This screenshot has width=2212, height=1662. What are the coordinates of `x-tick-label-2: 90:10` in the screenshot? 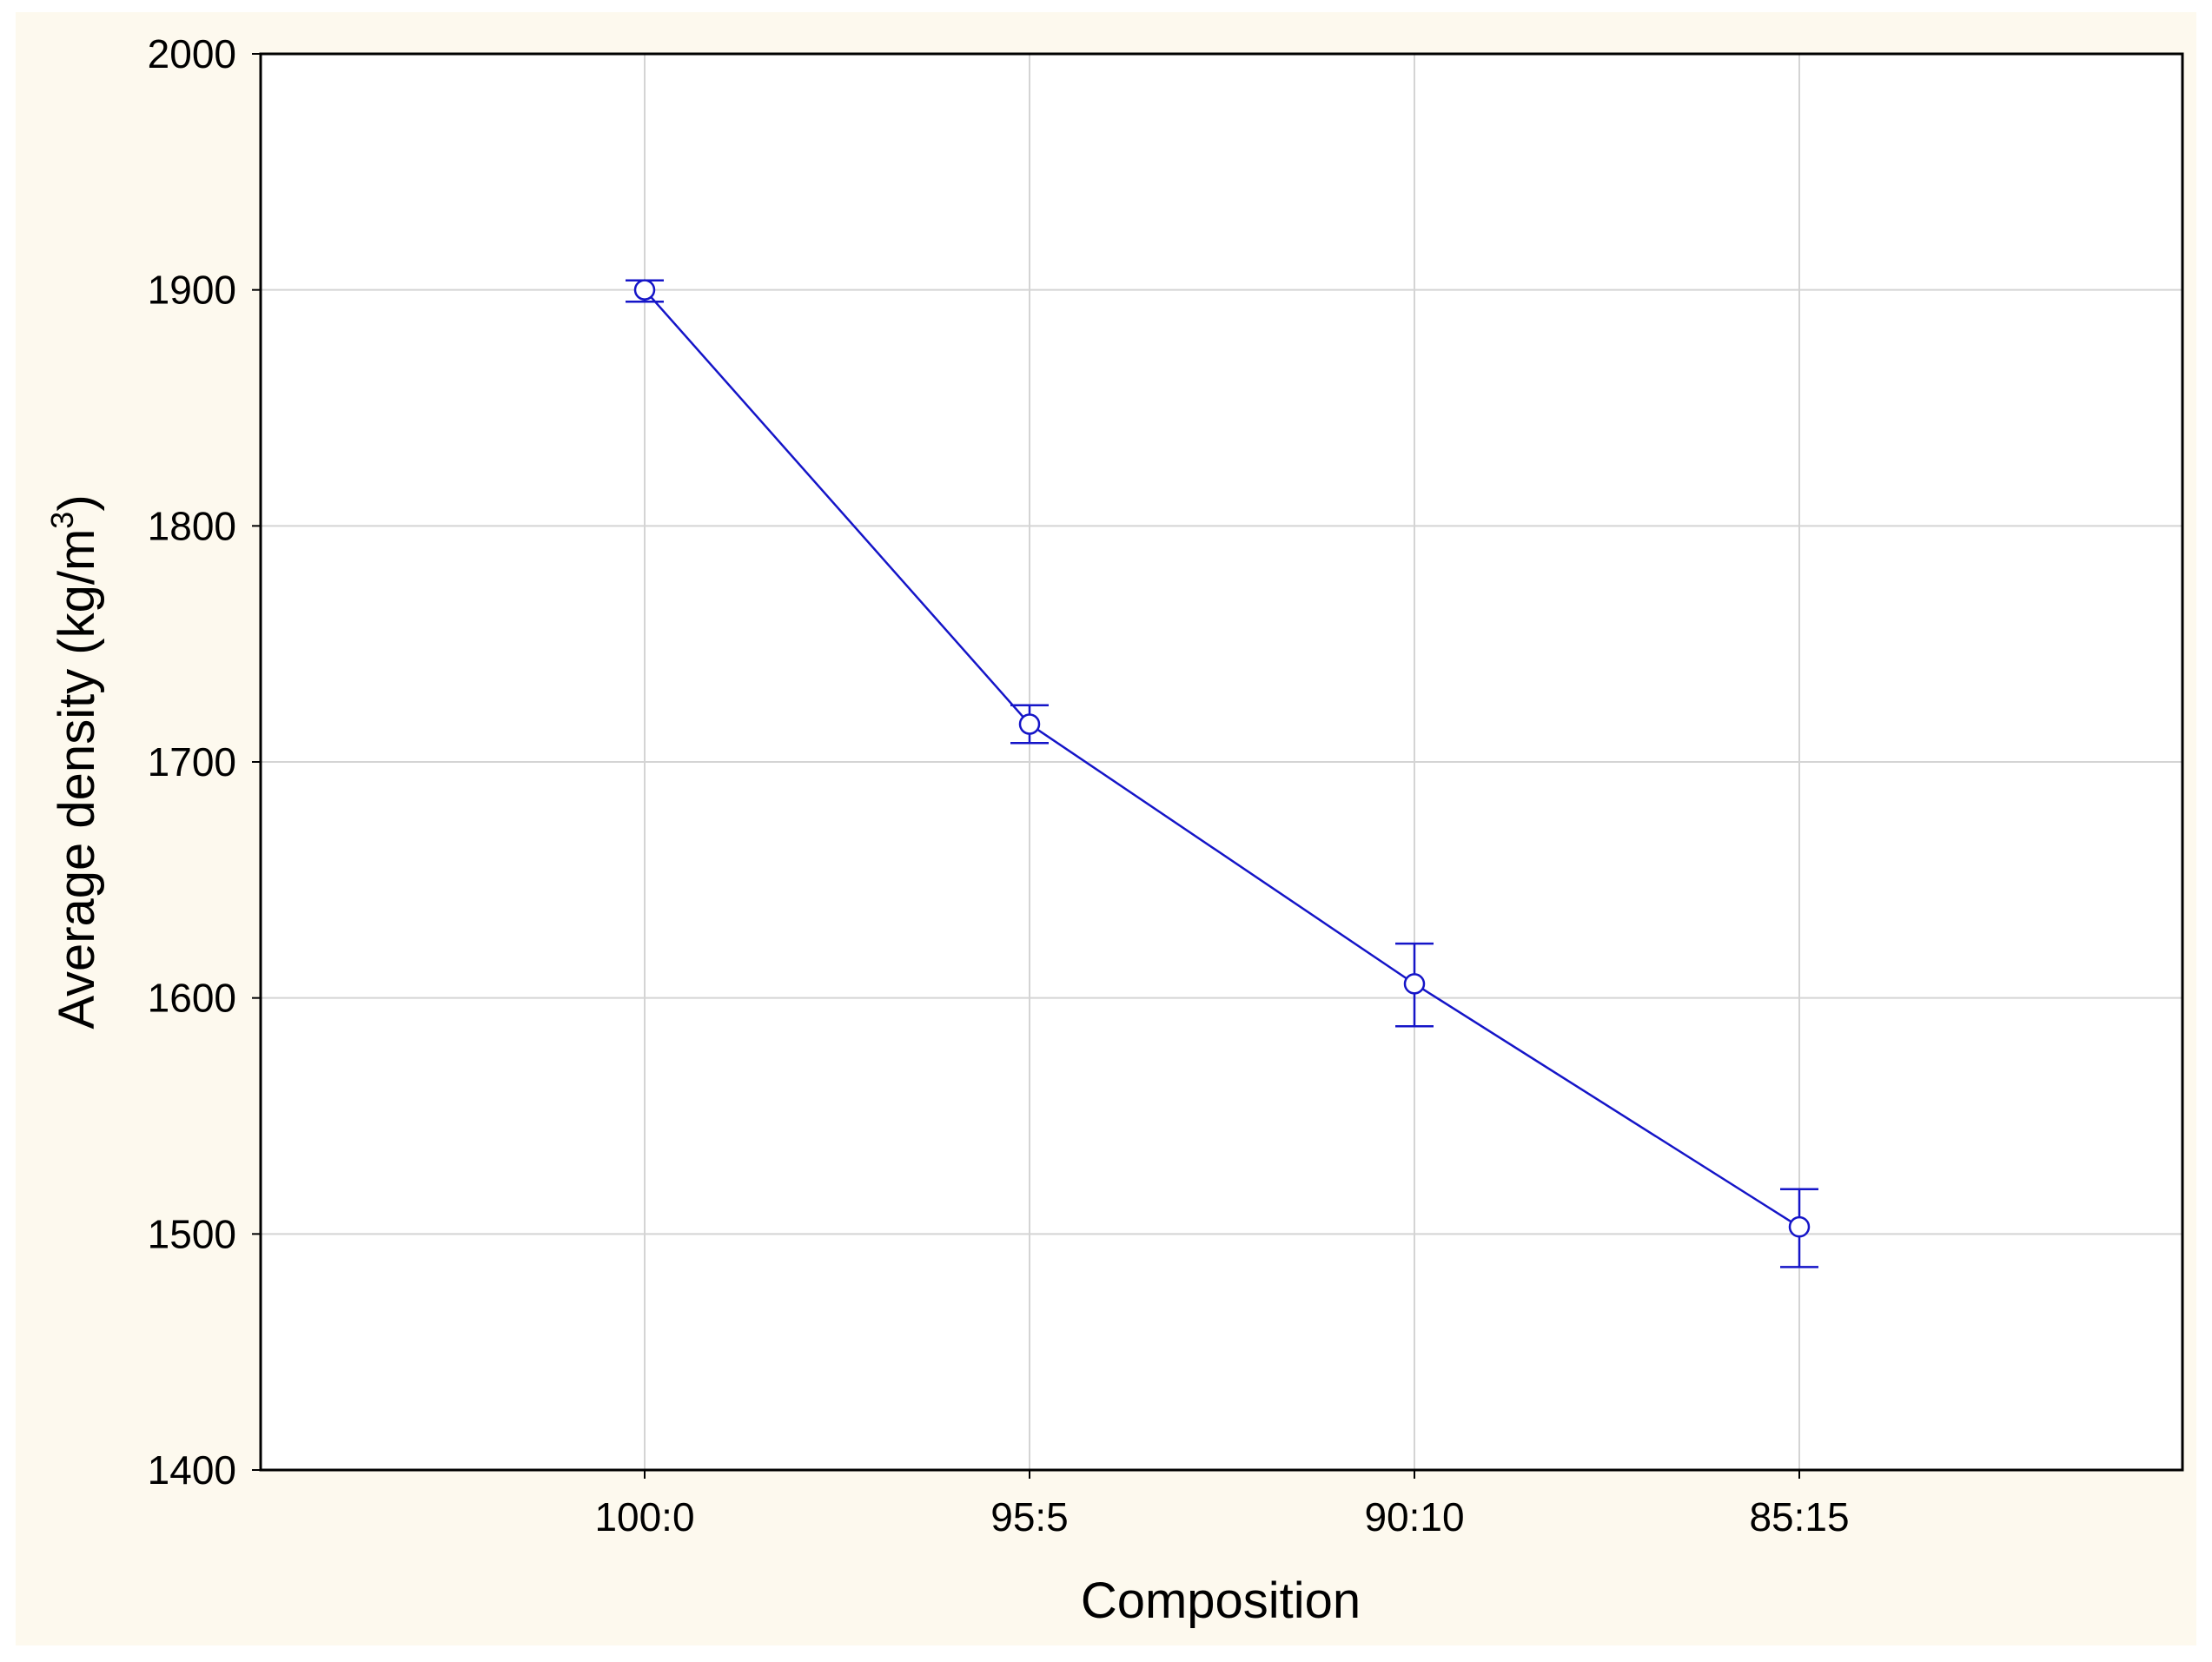 It's located at (1414, 1517).